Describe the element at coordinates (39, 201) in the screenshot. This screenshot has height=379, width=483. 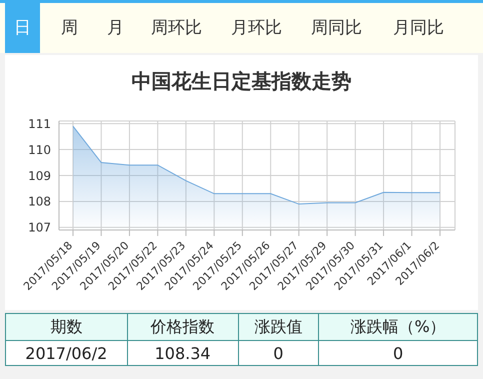
I see `y-tick-label: 108` at that location.